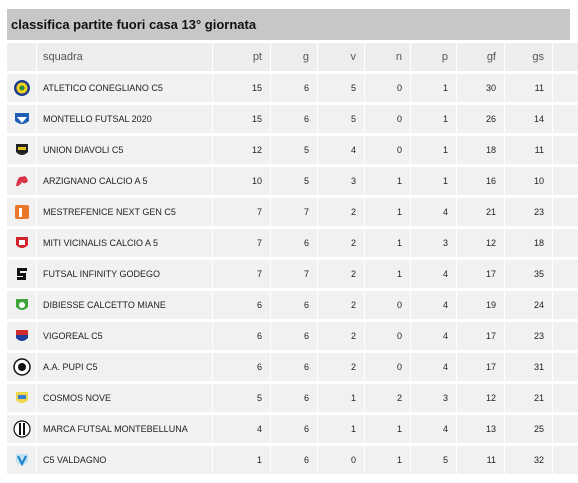 This screenshot has width=578, height=483. I want to click on wins-cell: 0, so click(341, 460).